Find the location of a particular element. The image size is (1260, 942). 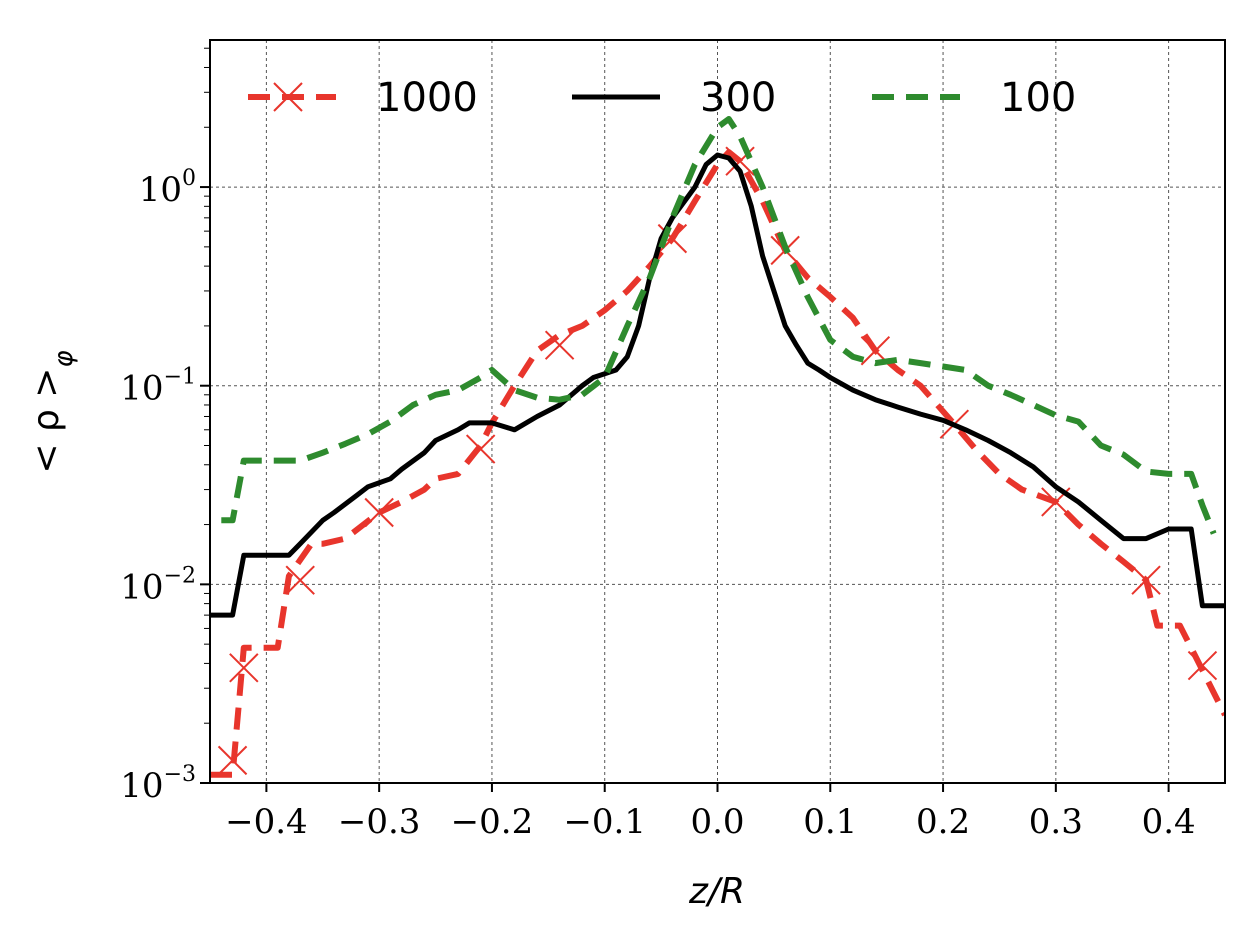

legend: 1000 300 100 is located at coordinates (662, 98).